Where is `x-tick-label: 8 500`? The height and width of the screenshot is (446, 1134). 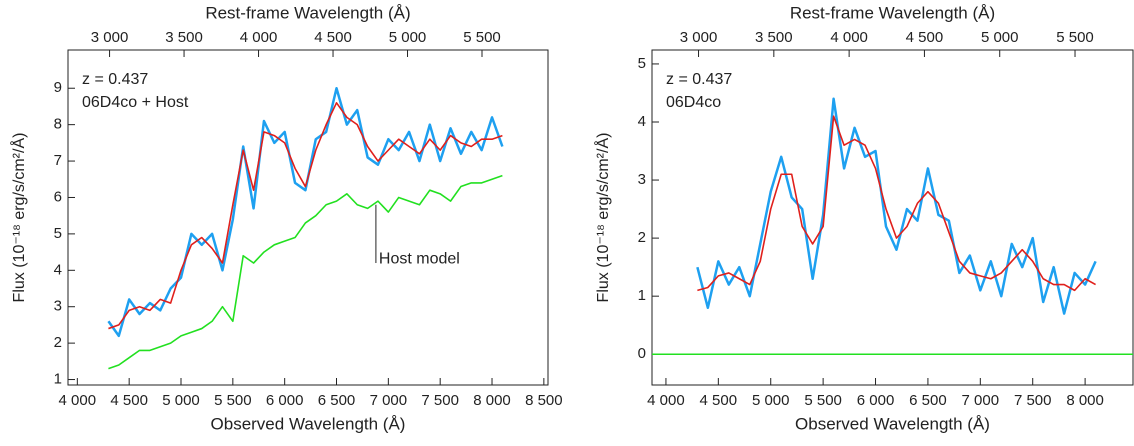 x-tick-label: 8 500 is located at coordinates (544, 400).